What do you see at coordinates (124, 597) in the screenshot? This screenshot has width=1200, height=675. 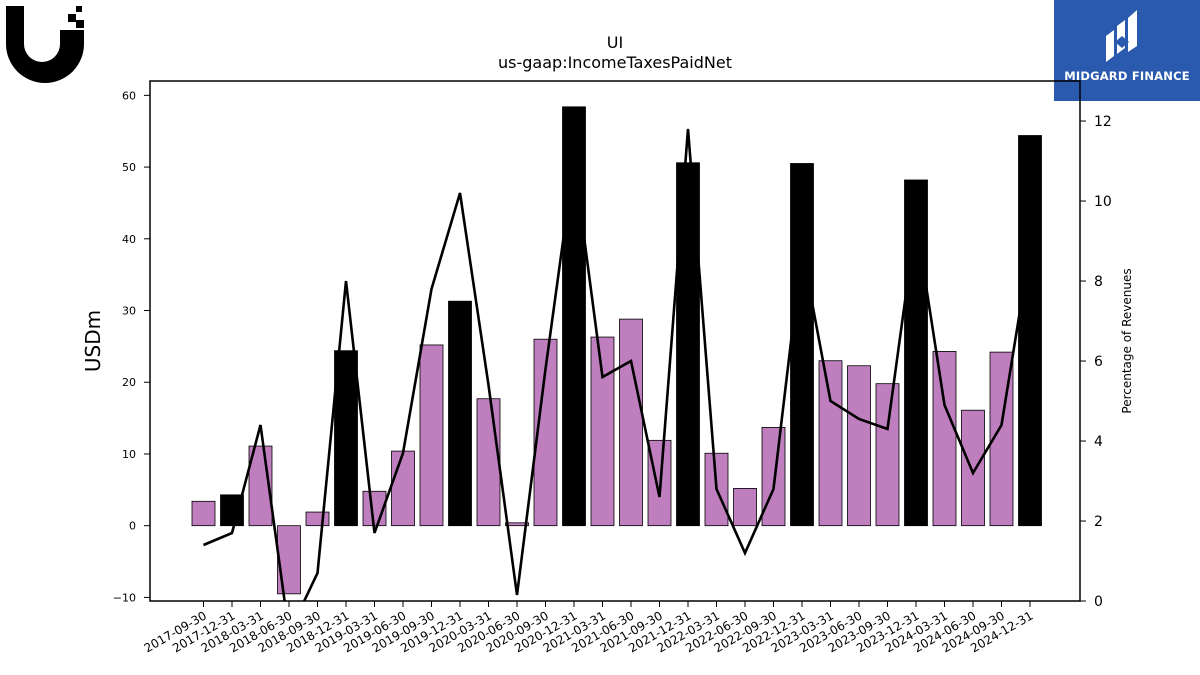 I see `y-tick-label: −10` at bounding box center [124, 597].